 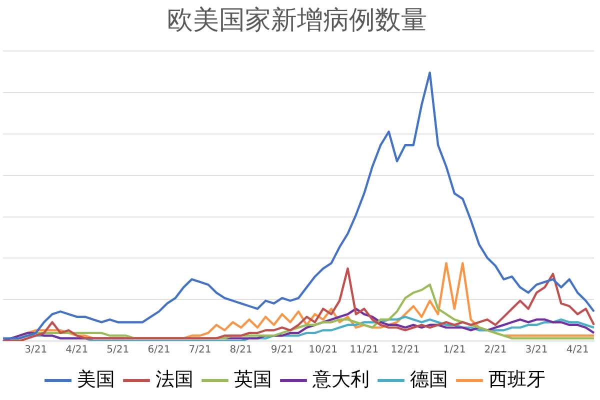 I want to click on x-tick-label: 2/21, so click(x=495, y=350).